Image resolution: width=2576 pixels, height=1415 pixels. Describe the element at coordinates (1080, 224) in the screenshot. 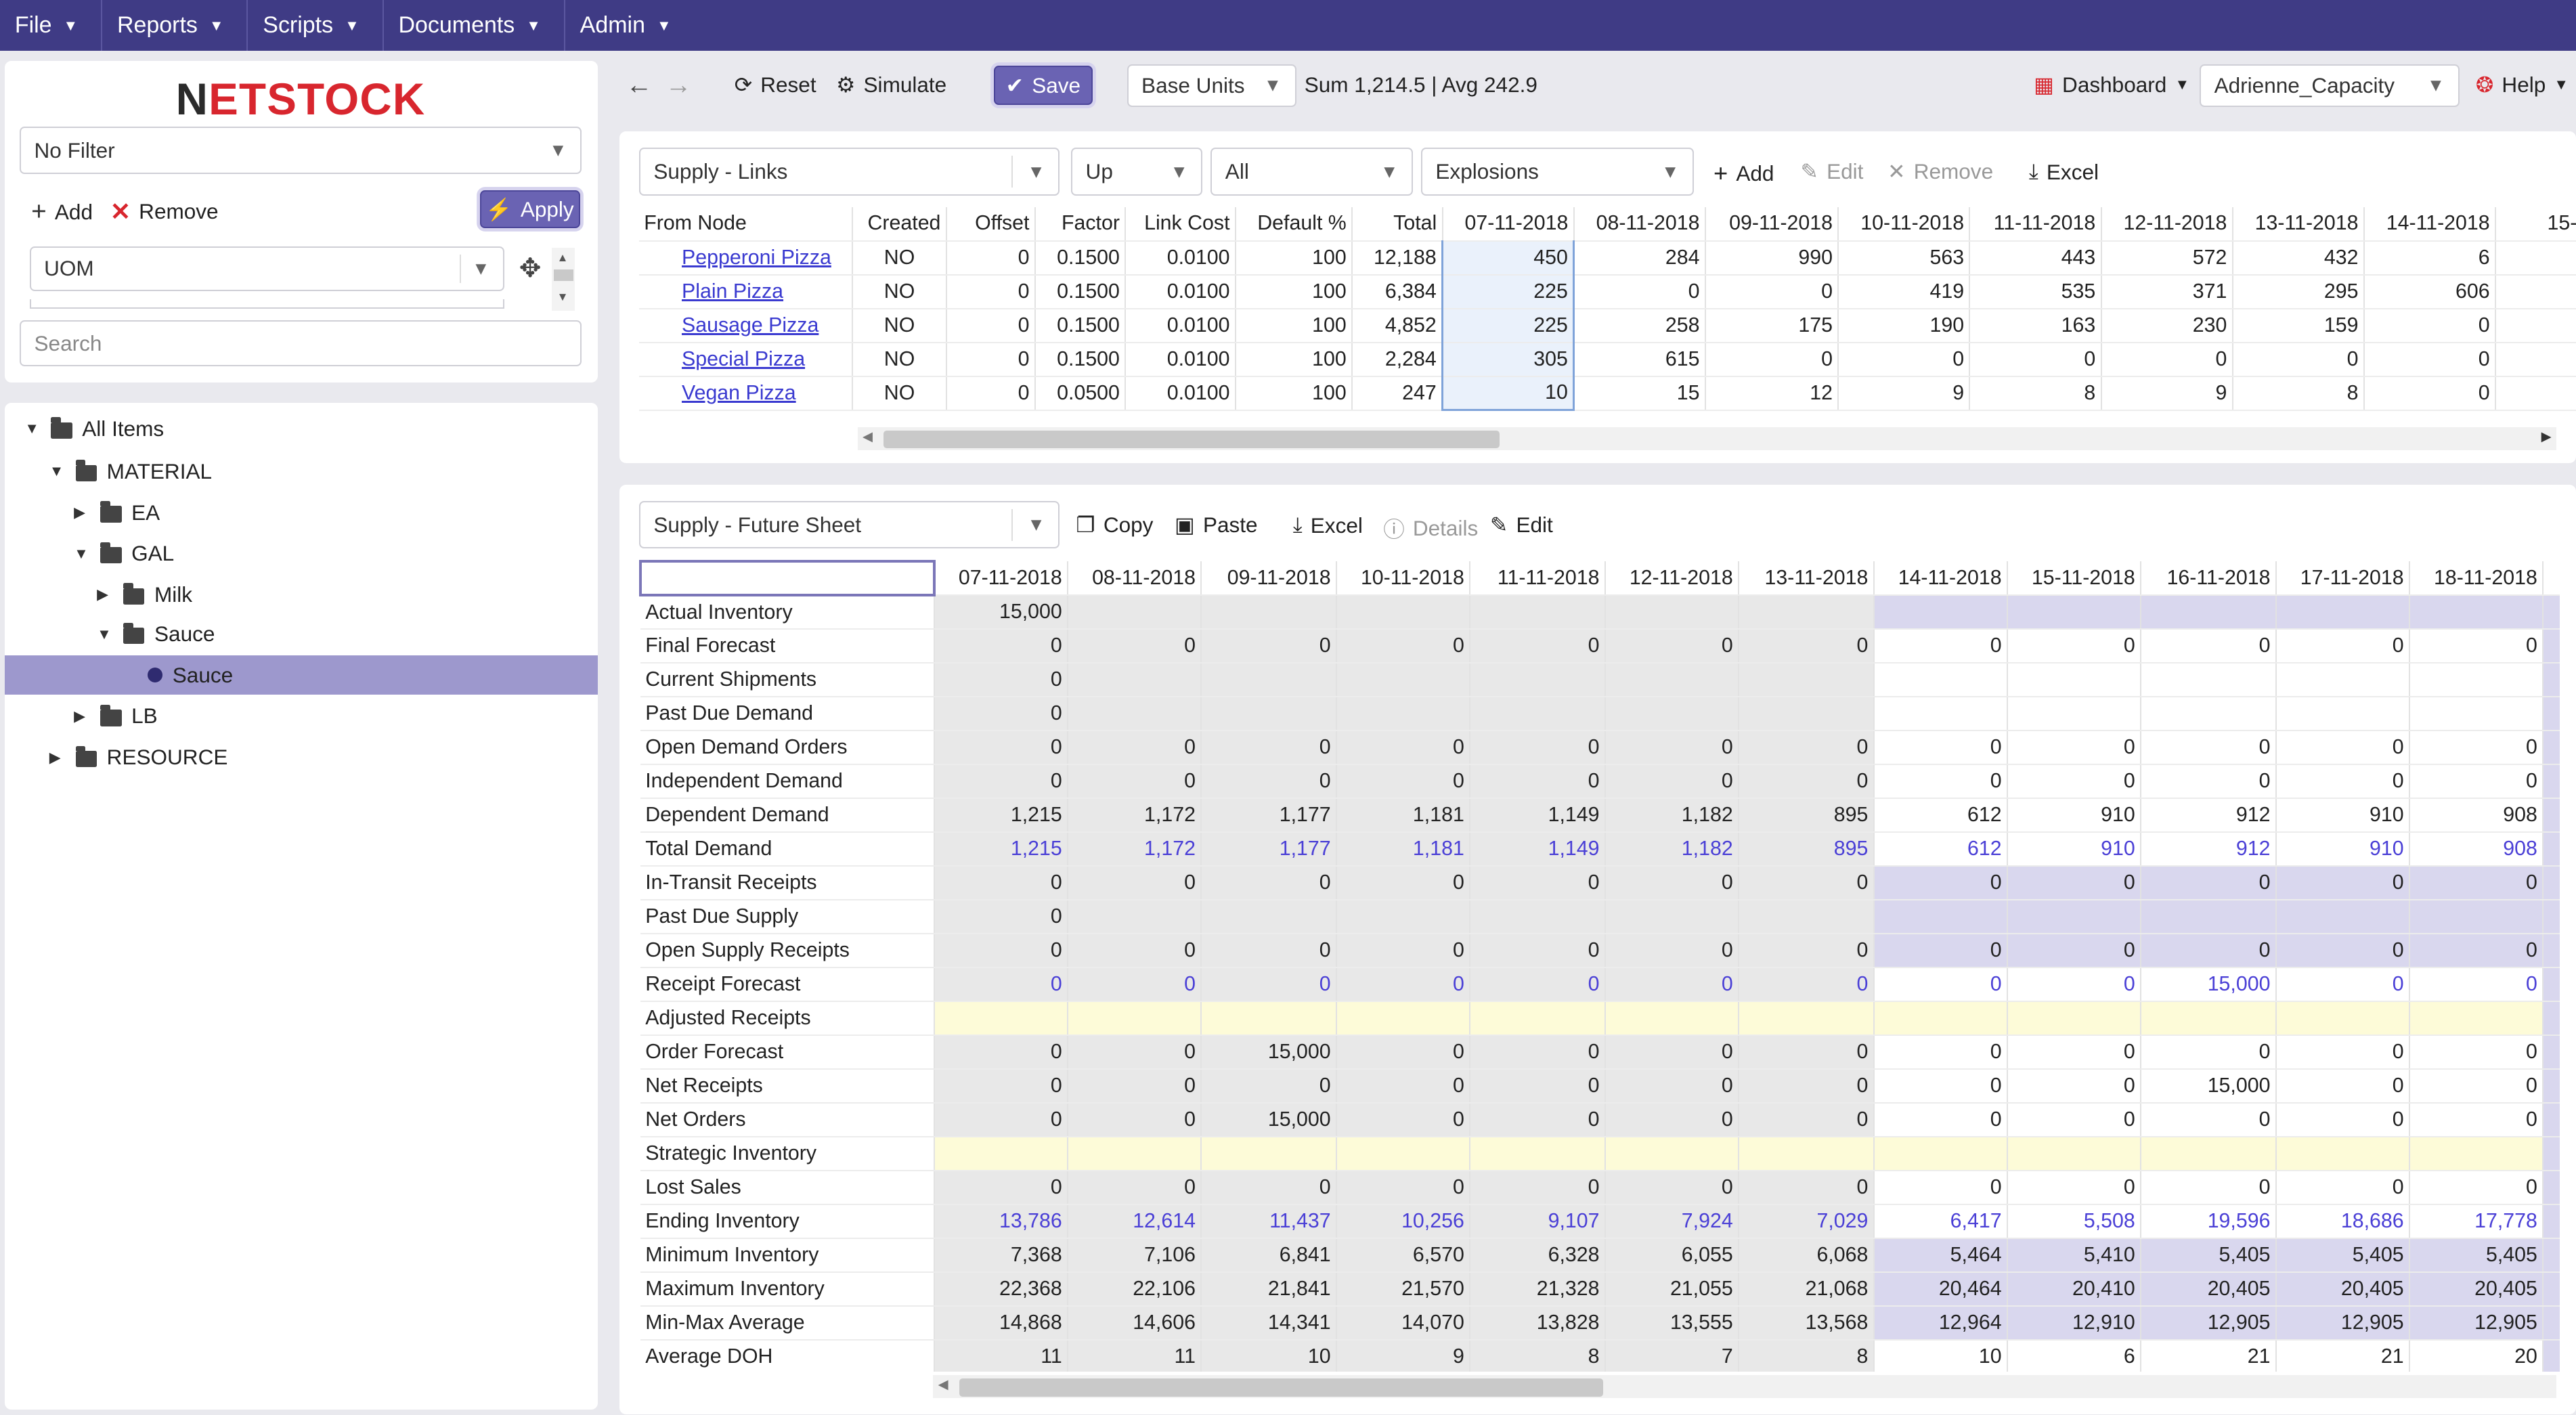

I see `links-column-header: Factor` at that location.